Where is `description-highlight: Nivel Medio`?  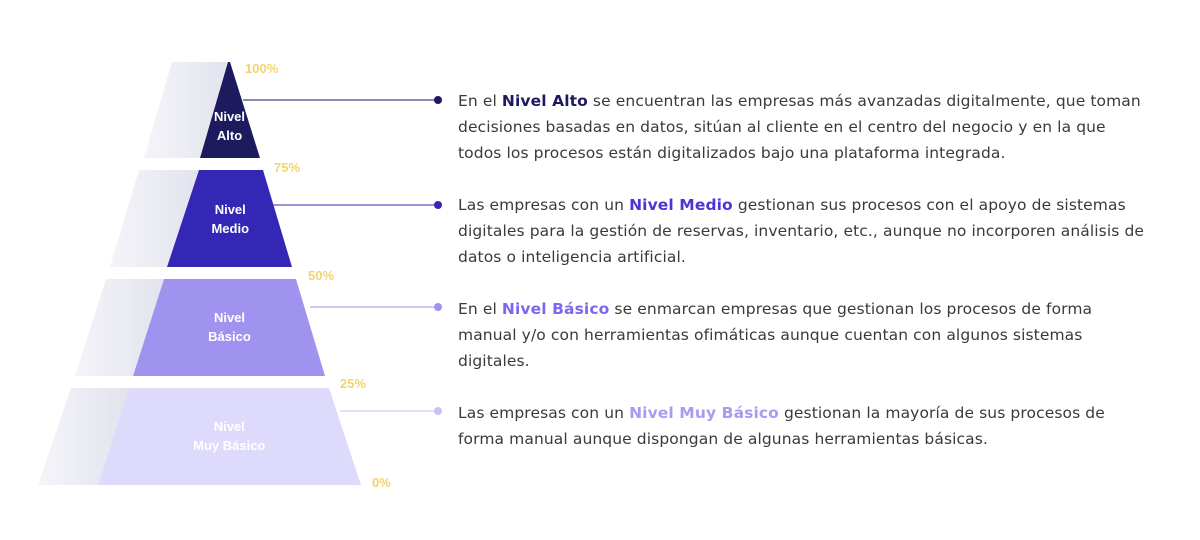
description-highlight: Nivel Medio is located at coordinates (681, 205).